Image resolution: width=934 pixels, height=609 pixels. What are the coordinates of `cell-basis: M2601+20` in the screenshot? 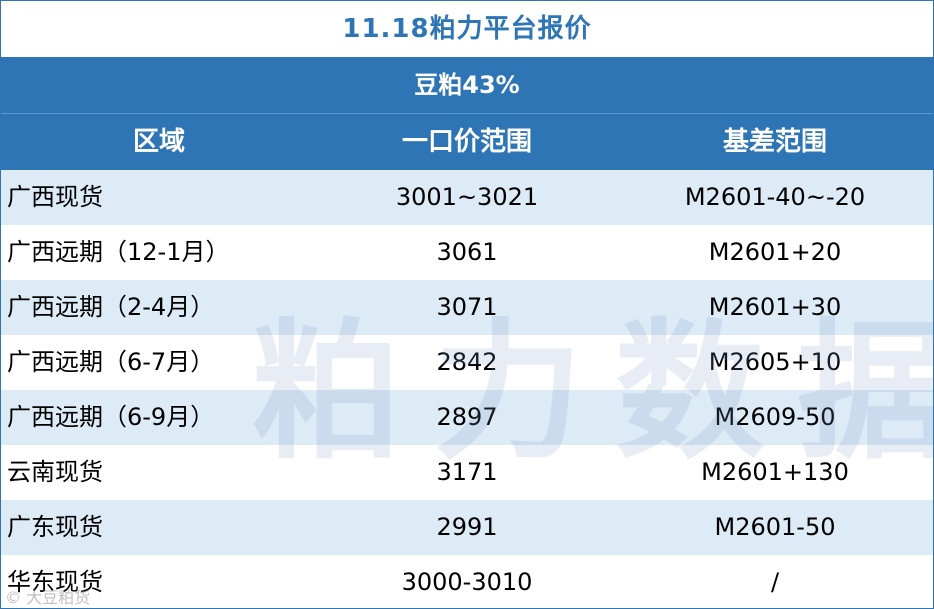 It's located at (775, 252).